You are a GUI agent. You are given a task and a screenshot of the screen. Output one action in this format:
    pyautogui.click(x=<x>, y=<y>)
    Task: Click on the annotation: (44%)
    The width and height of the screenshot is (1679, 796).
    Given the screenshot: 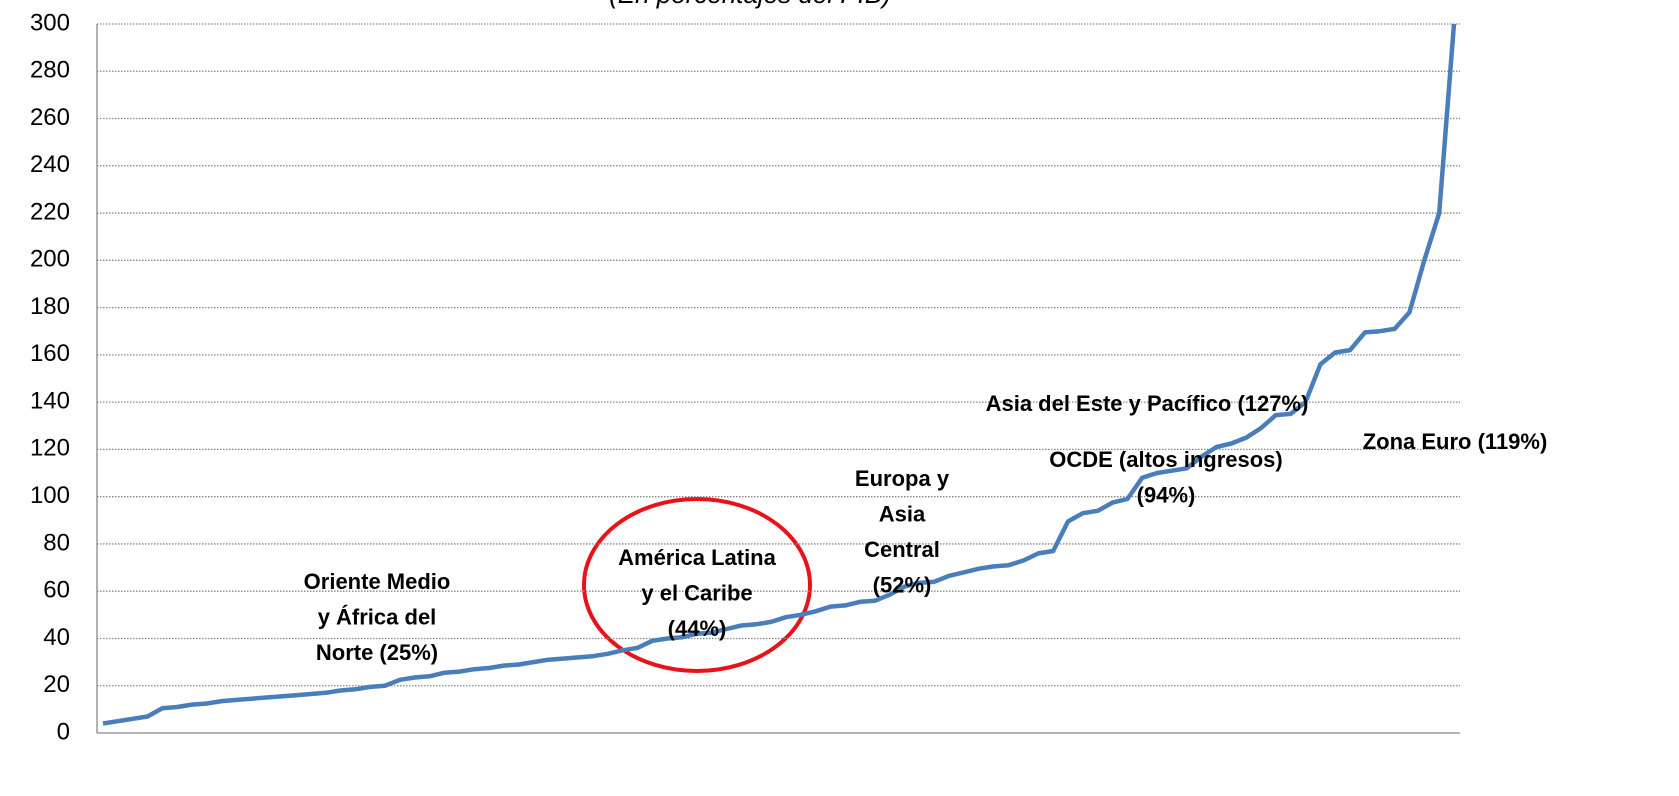 What is the action you would take?
    pyautogui.click(x=697, y=628)
    